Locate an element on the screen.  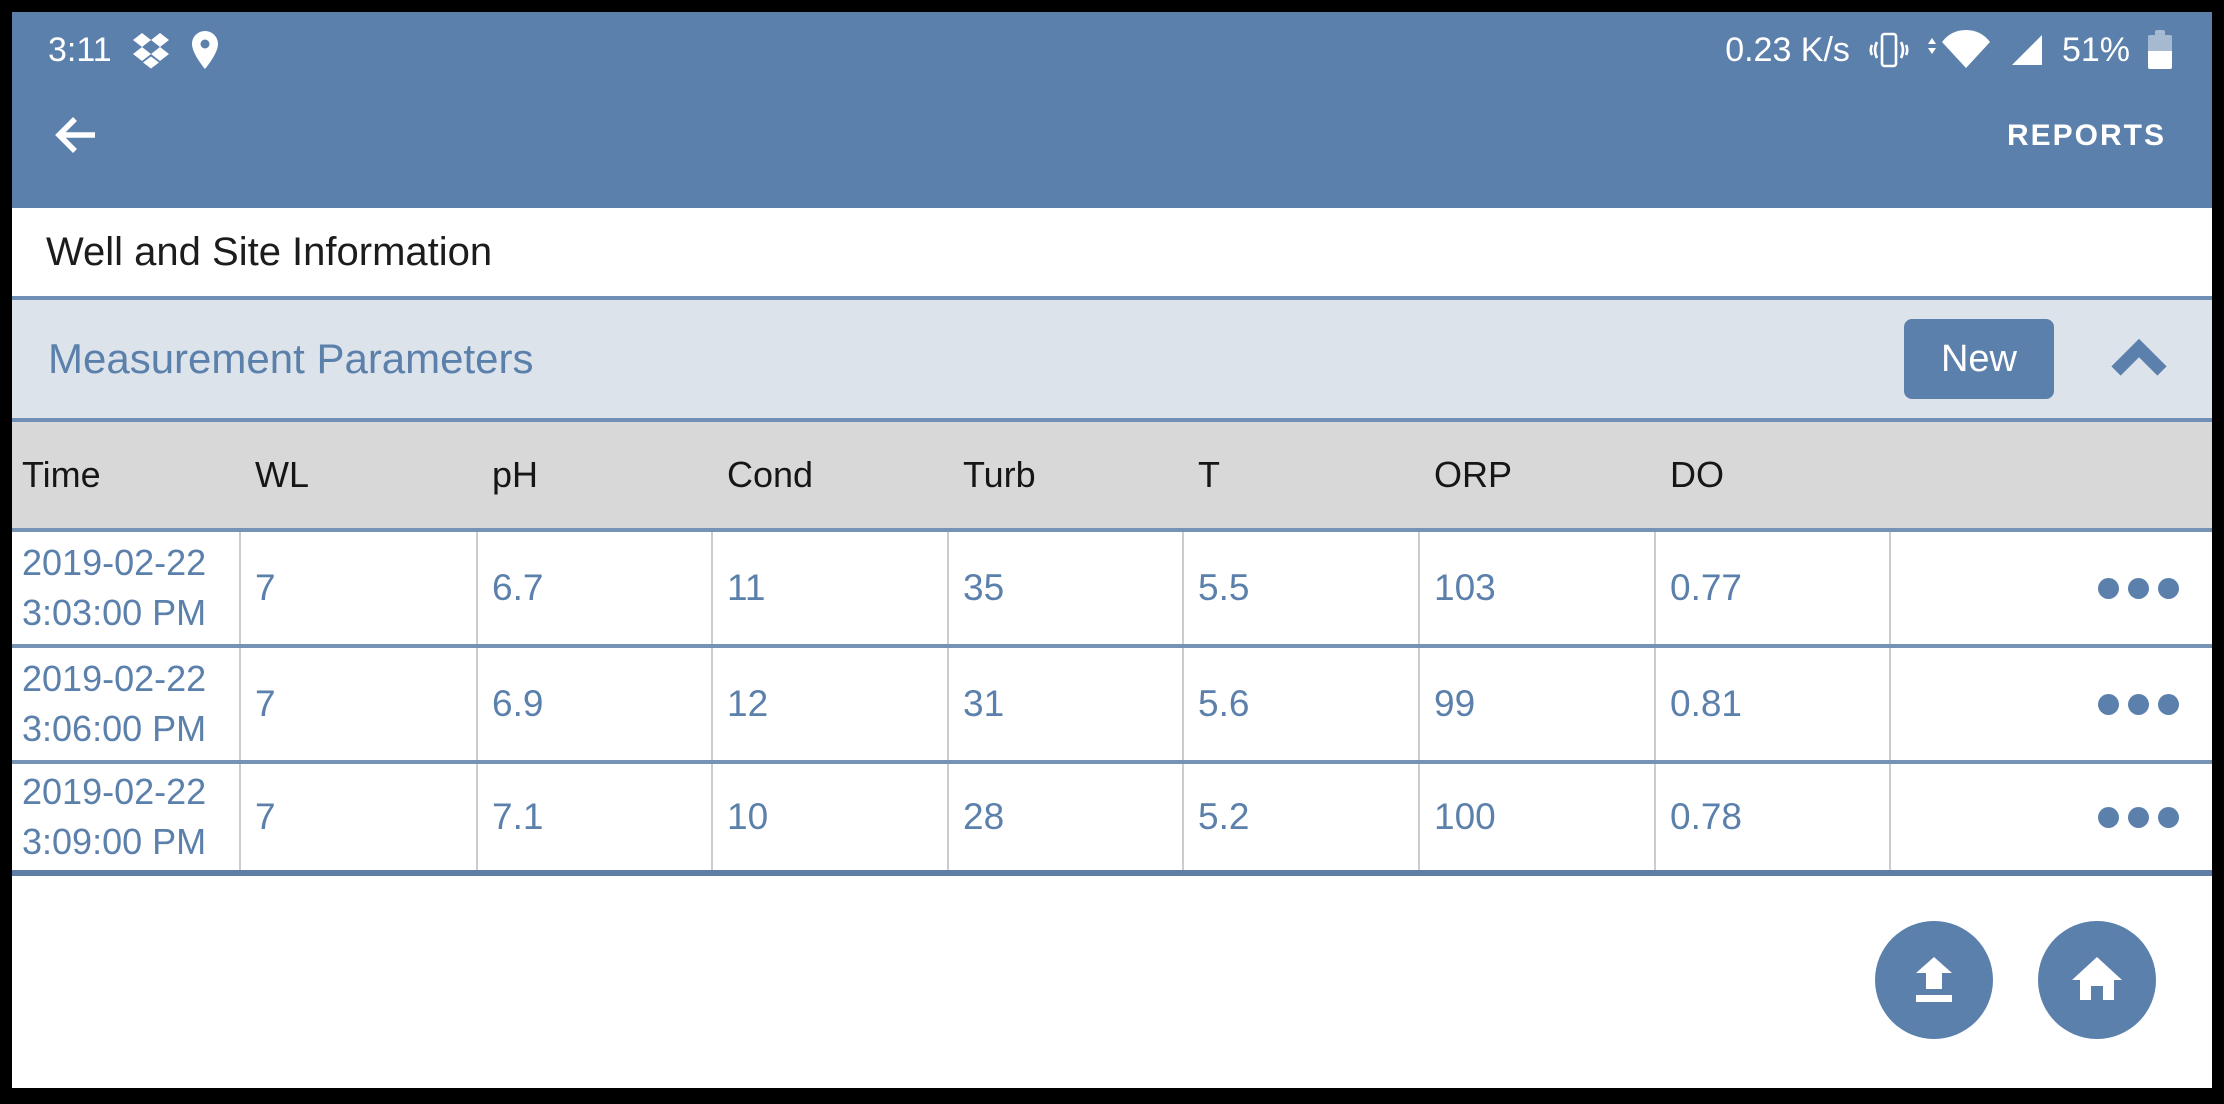
column-header-wl: WL is located at coordinates (282, 474).